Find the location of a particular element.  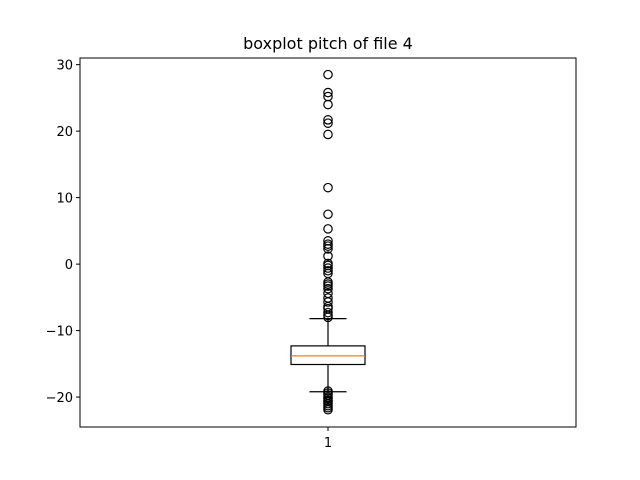

y-tick-label: −20 is located at coordinates (59, 398).